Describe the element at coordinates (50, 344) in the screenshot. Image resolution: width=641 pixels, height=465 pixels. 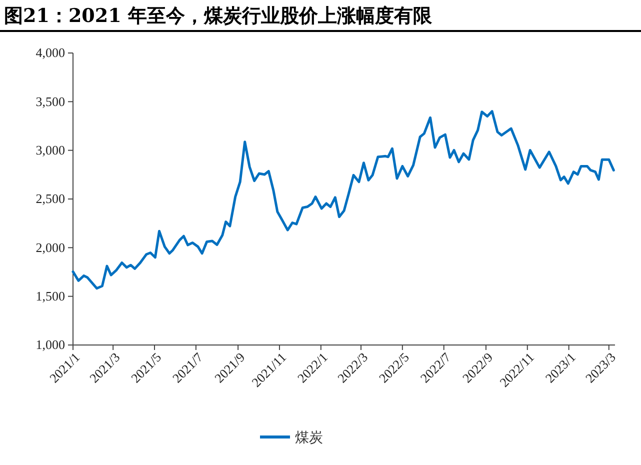
I see `y-tick-label: 1,000` at that location.